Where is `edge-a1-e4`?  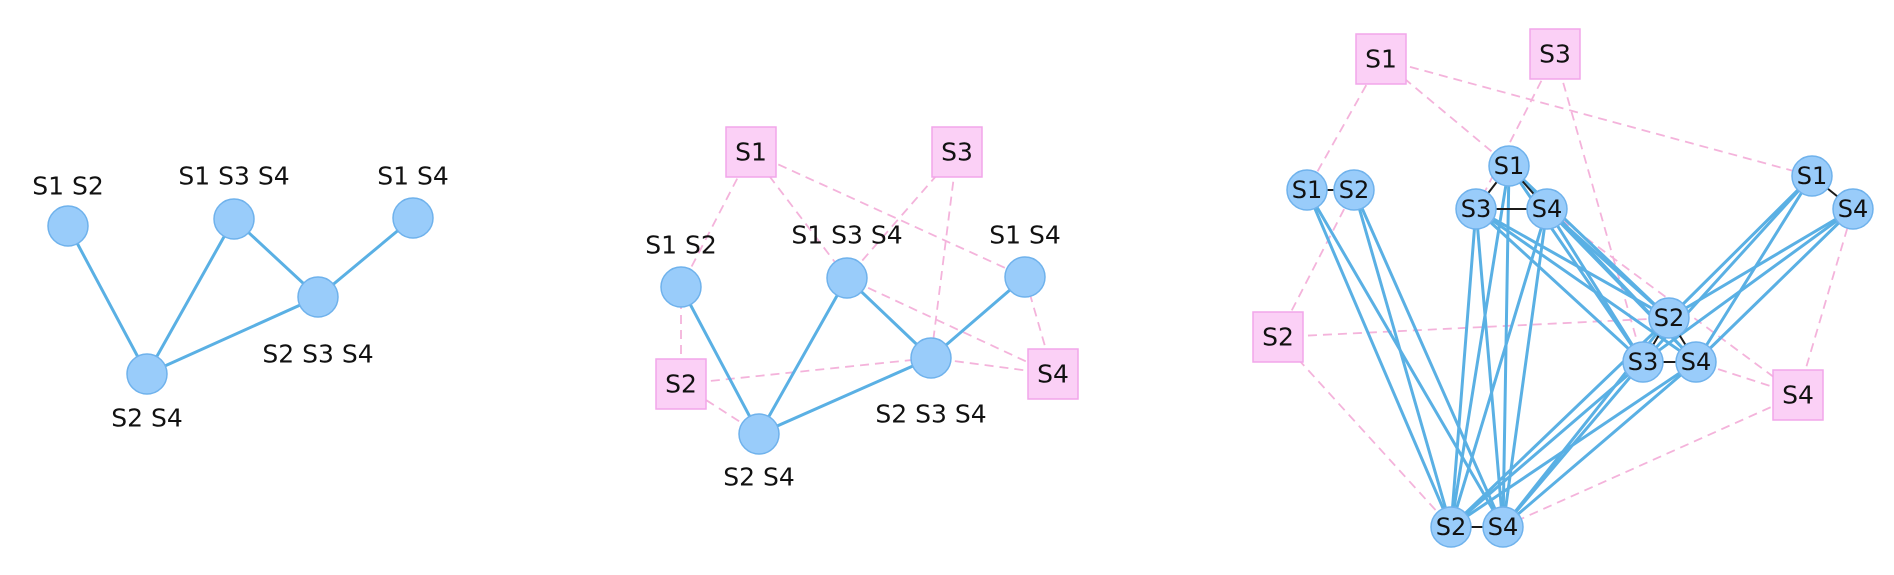 edge-a1-e4 is located at coordinates (1405, 358).